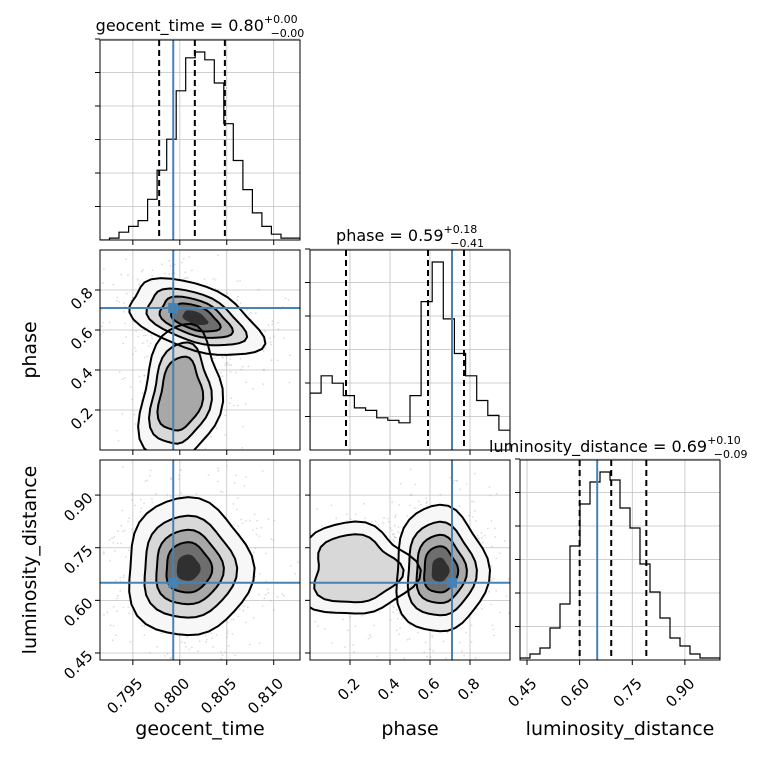 This screenshot has height=765, width=760. I want to click on panel-frame, so click(200, 350).